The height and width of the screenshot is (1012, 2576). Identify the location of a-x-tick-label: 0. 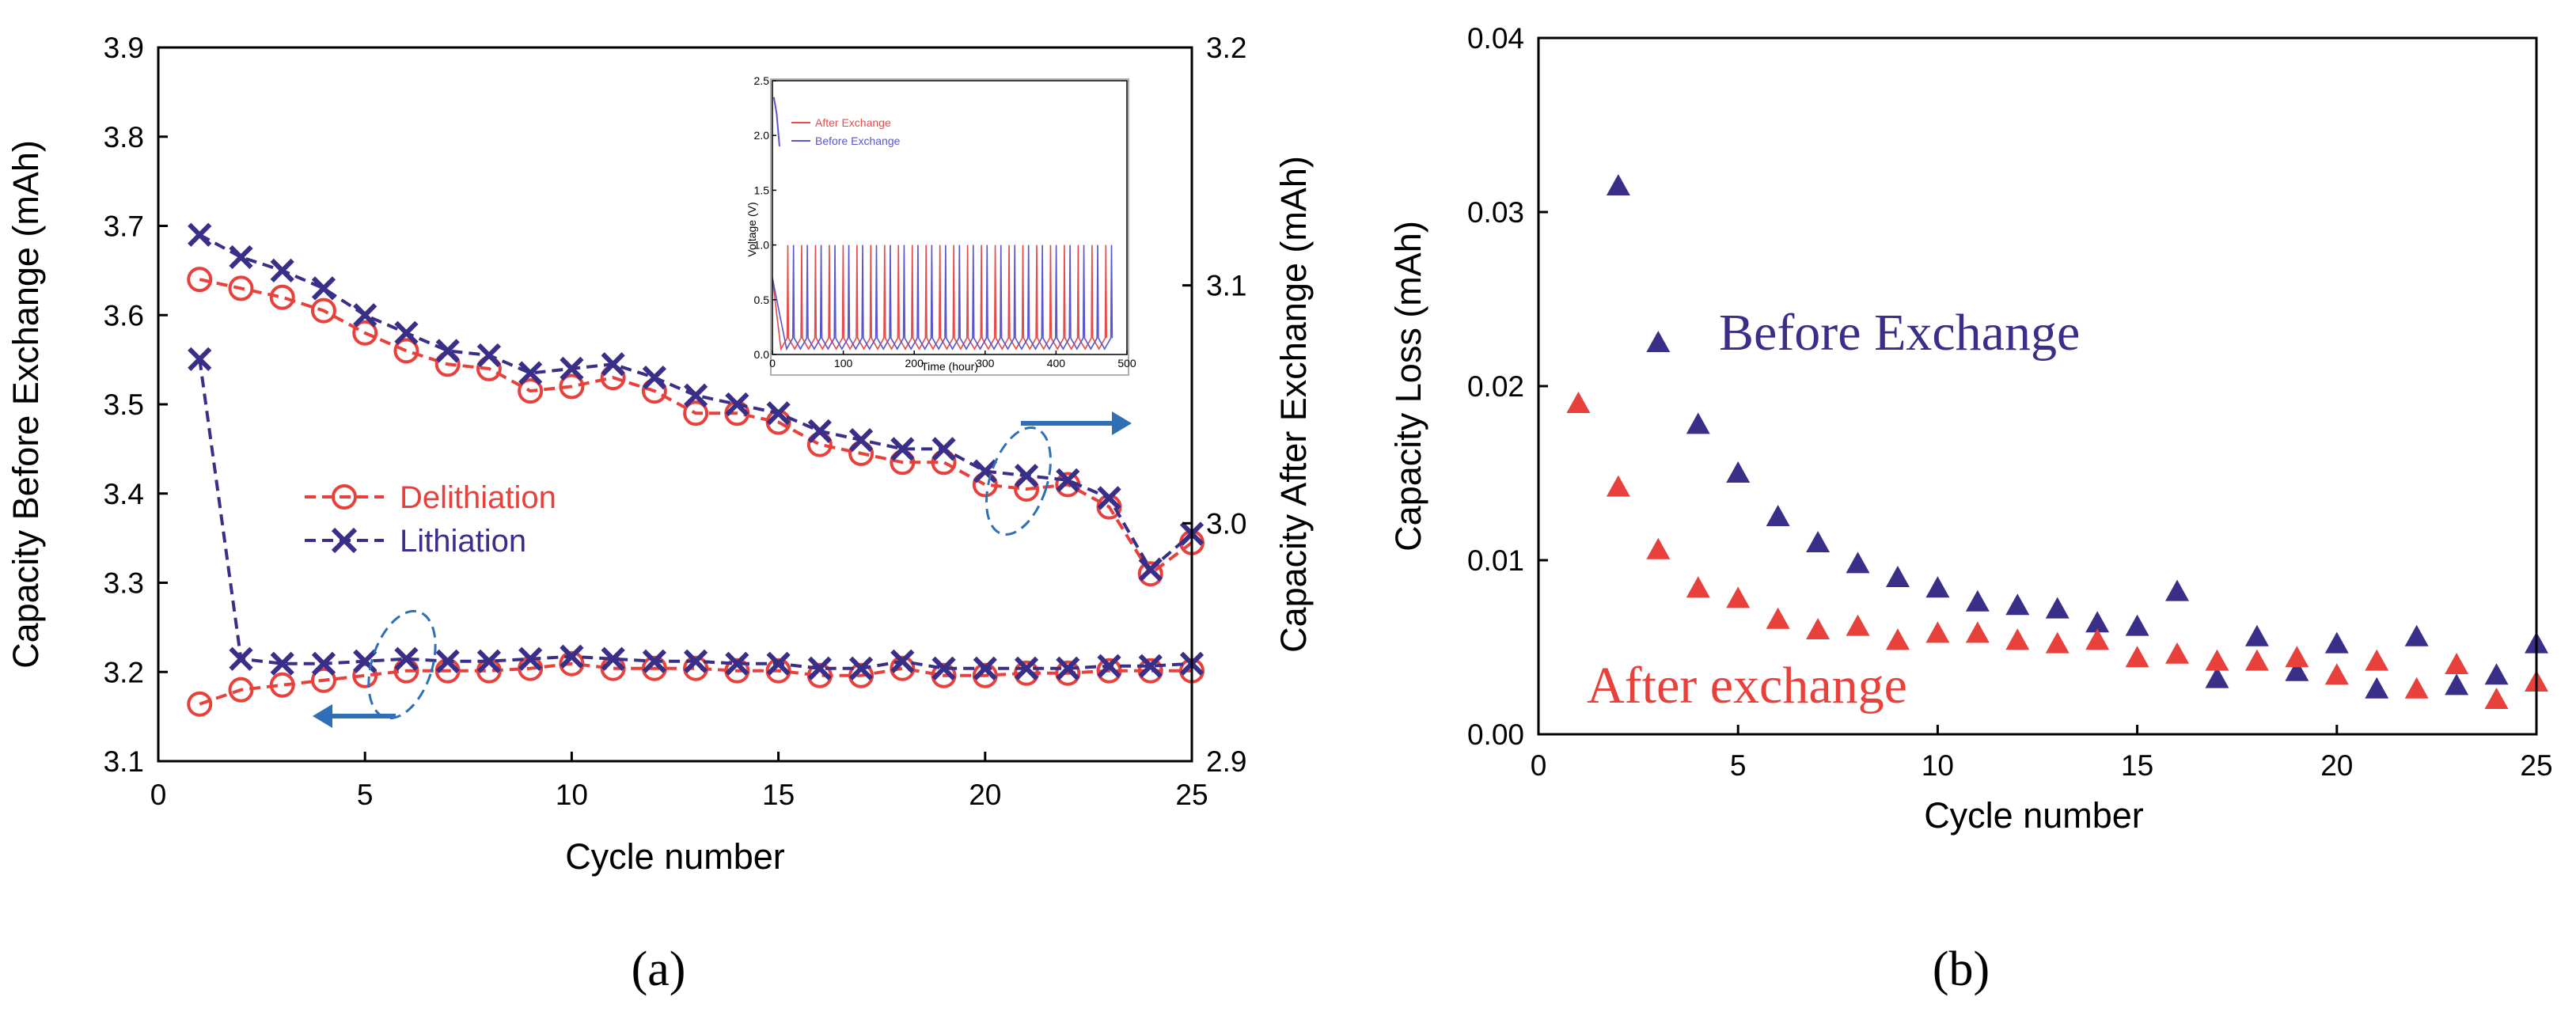
(158, 795).